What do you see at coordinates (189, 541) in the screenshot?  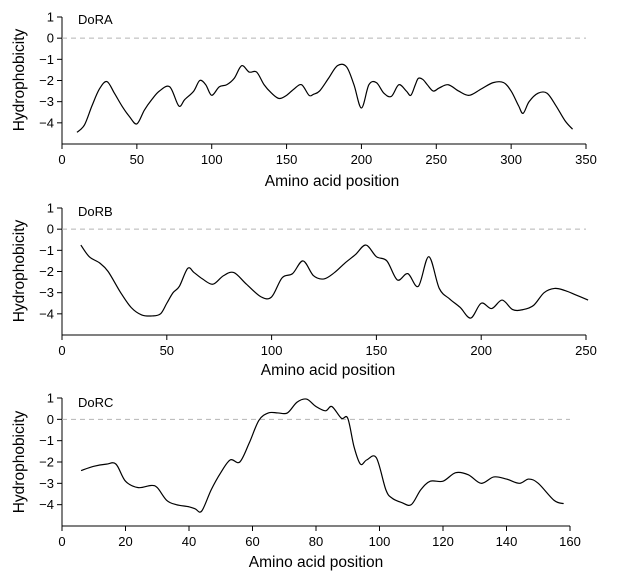 I see `x-tick-label: 40` at bounding box center [189, 541].